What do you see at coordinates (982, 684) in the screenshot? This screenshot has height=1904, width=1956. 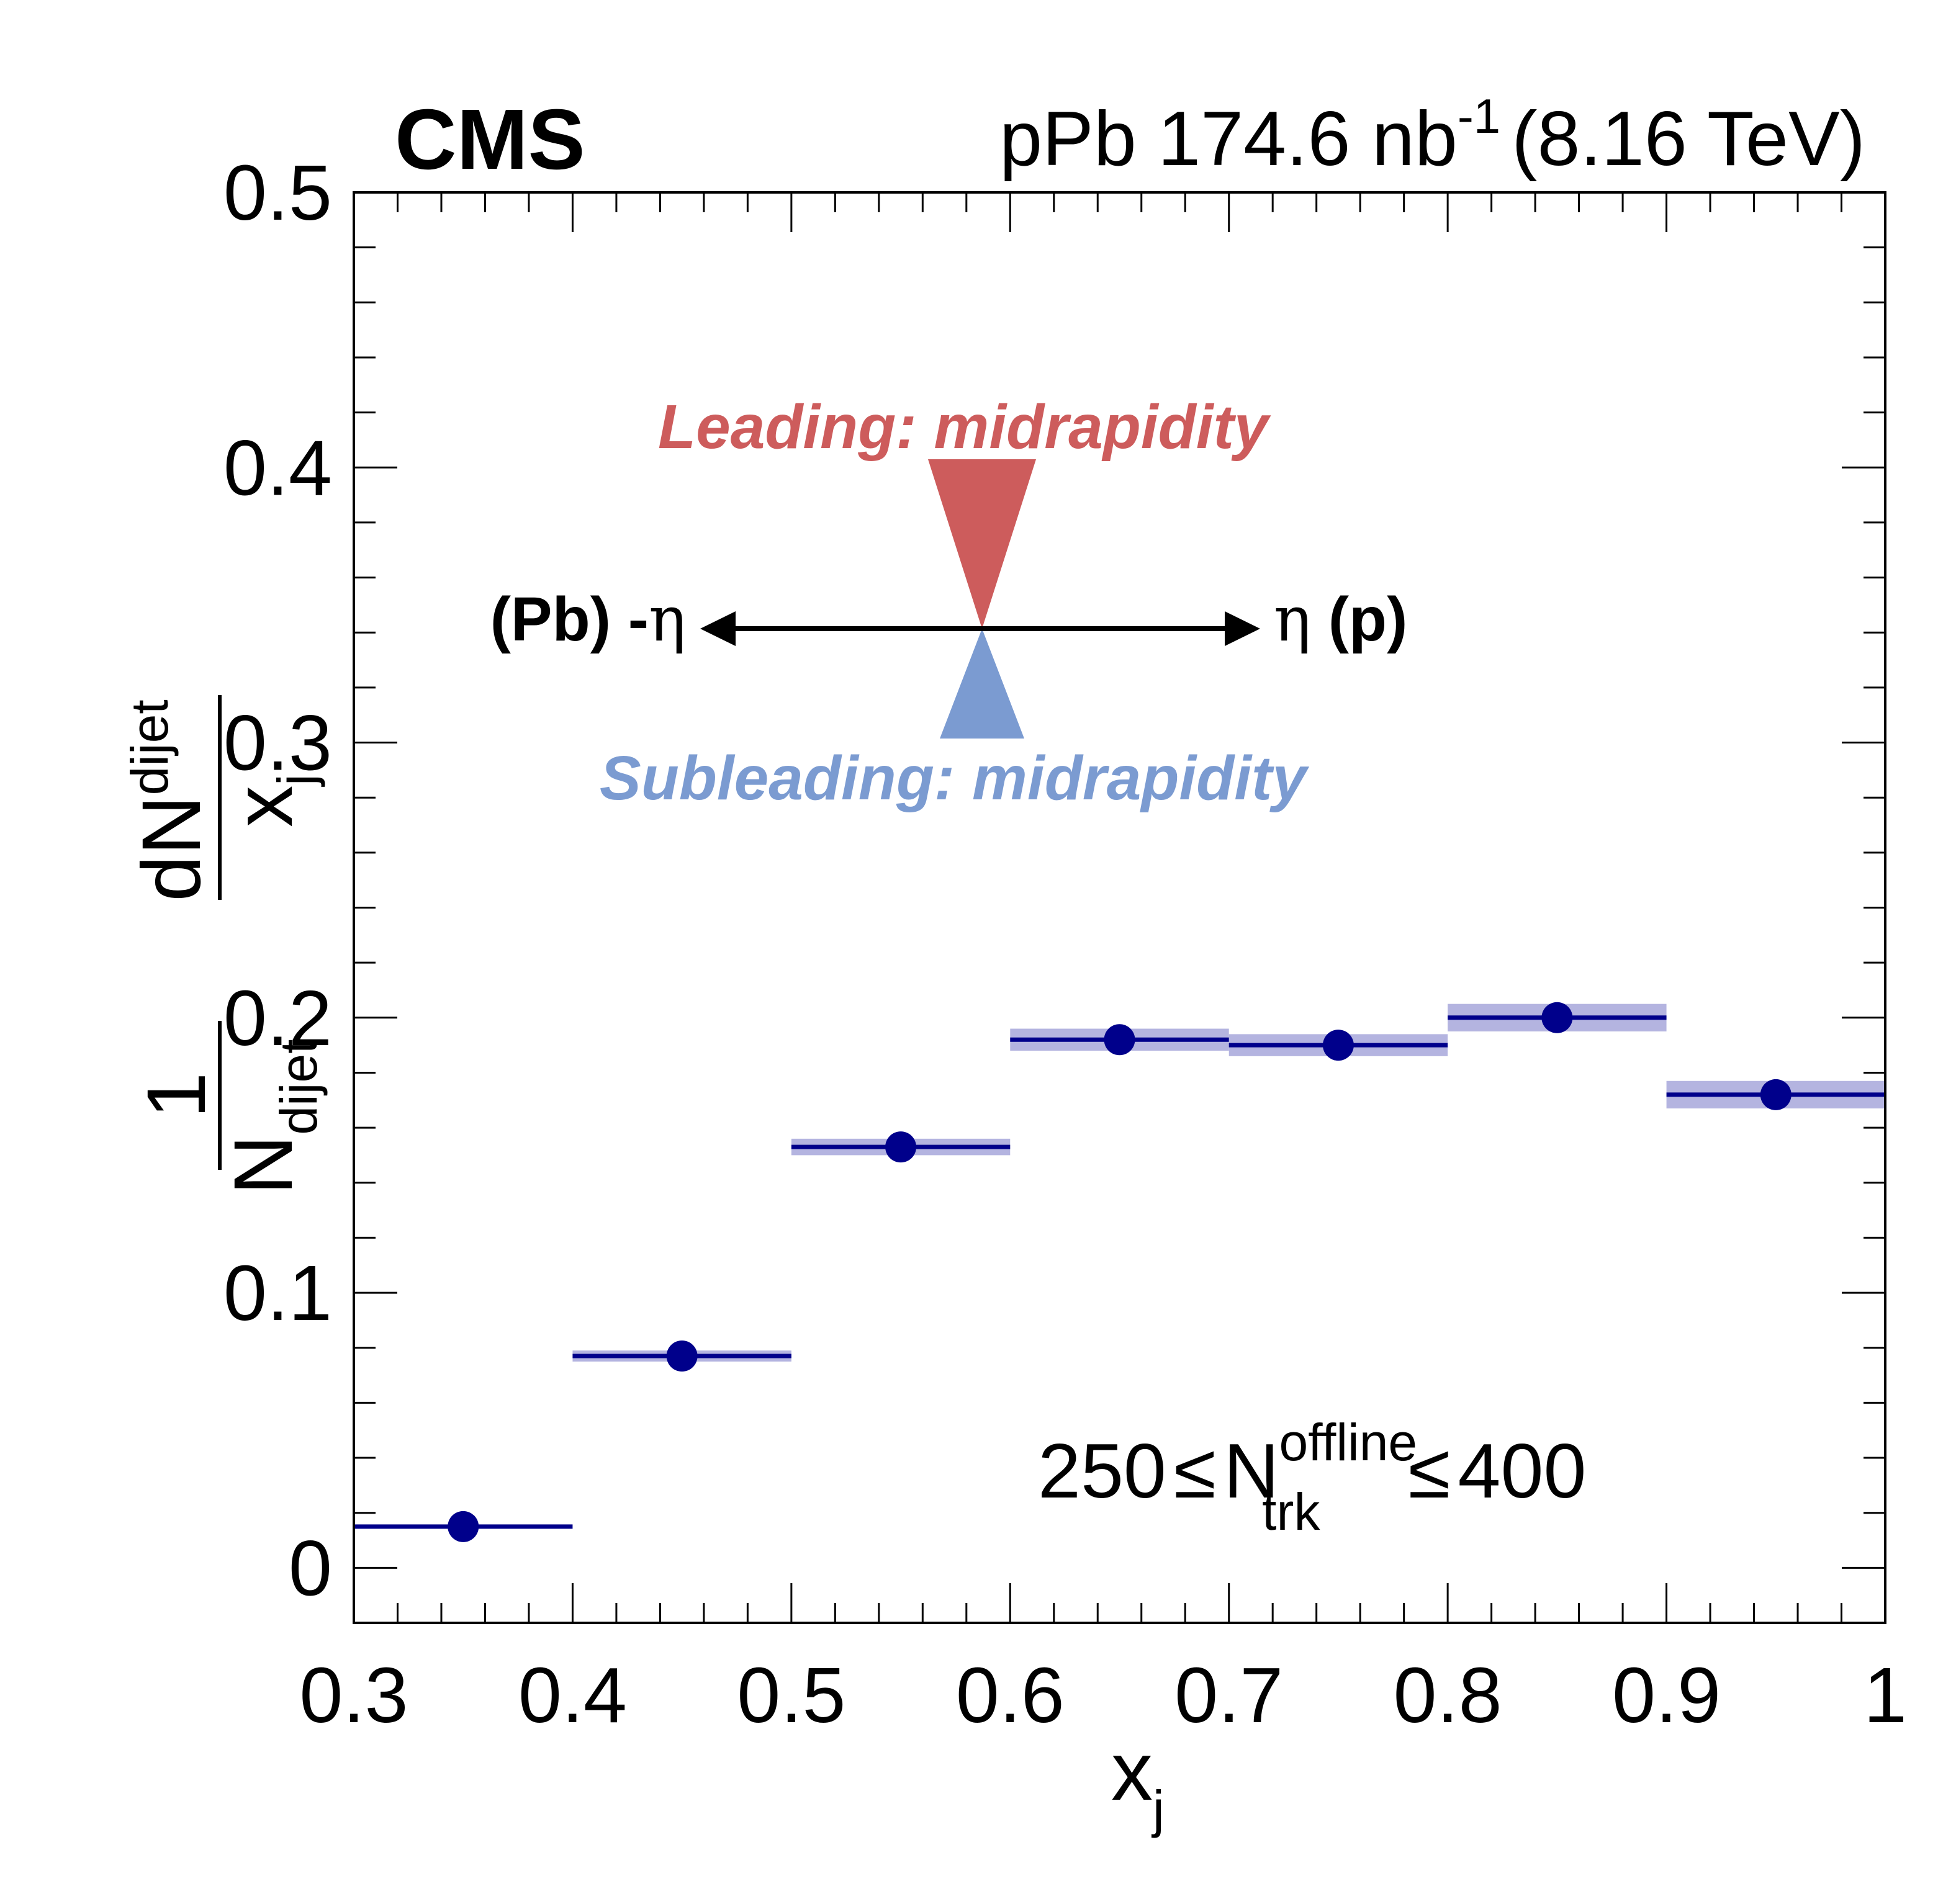 I see `subleading-cone` at bounding box center [982, 684].